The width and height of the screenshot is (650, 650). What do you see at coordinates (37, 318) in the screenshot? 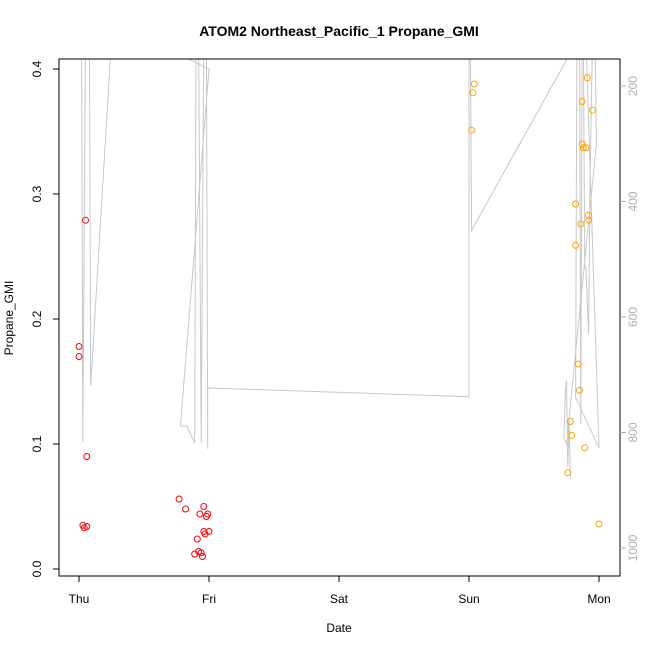
I see `y-tick-label: 0.2` at bounding box center [37, 318].